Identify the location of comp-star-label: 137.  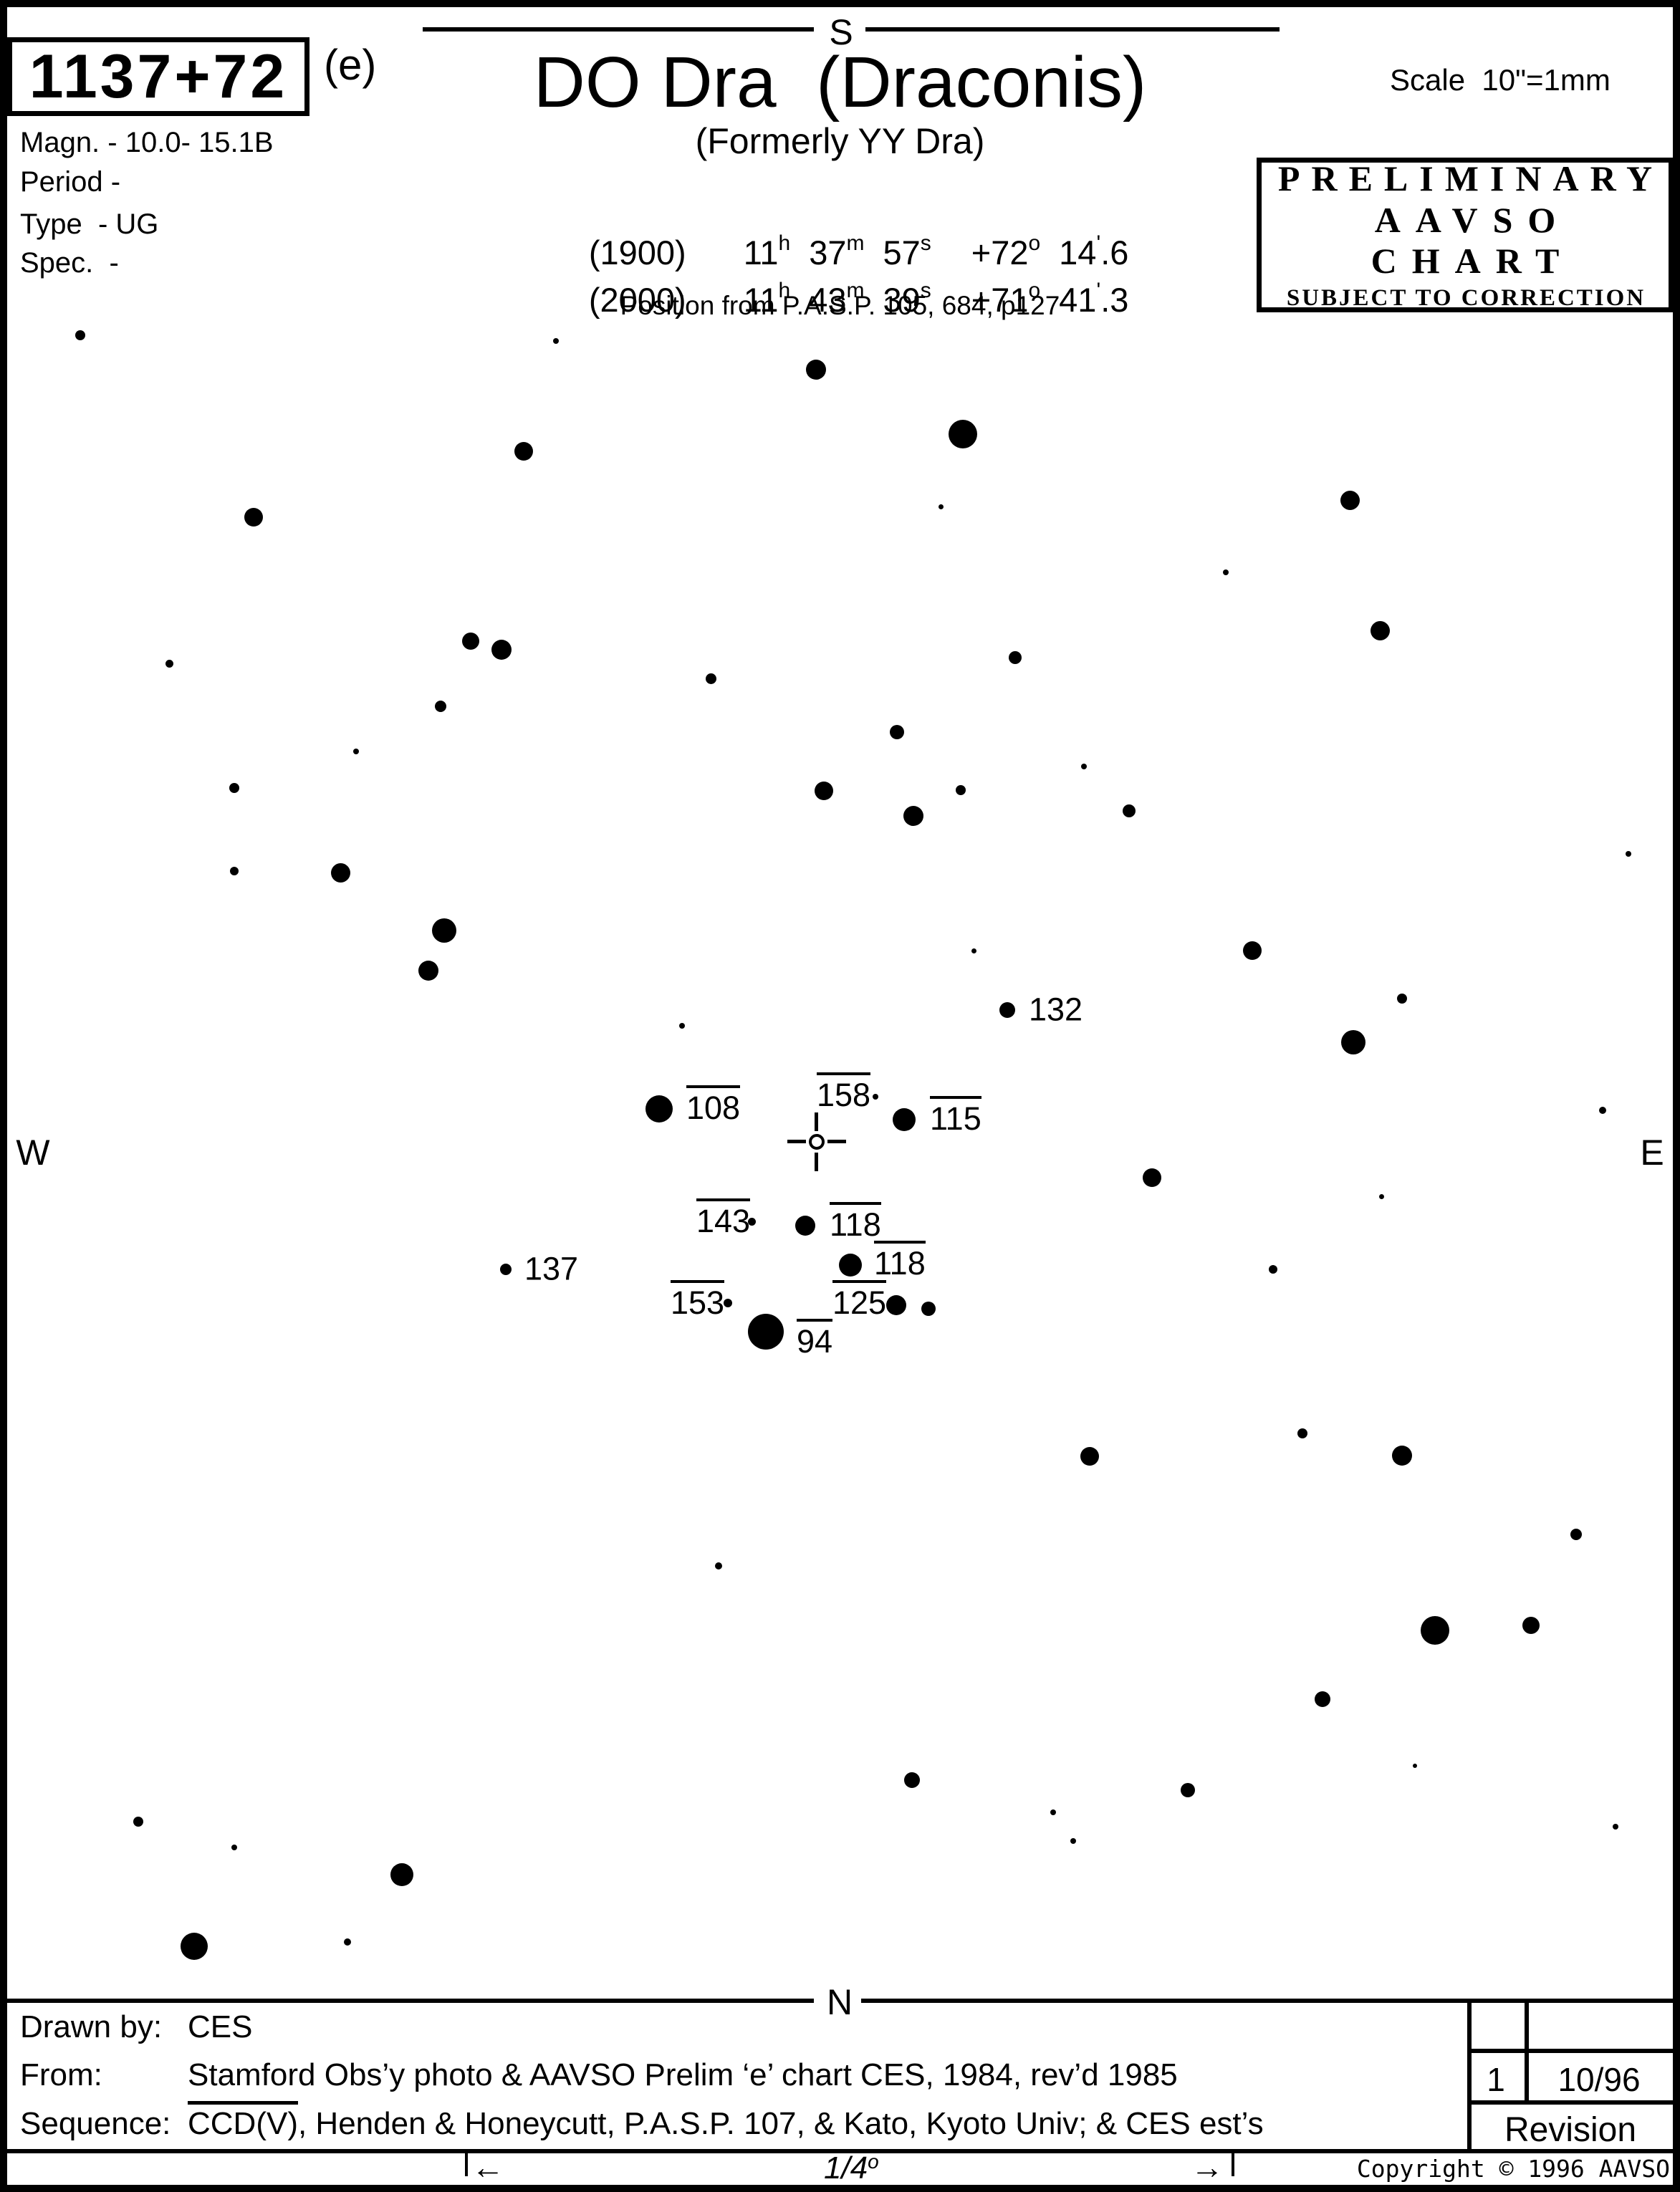
(551, 1269).